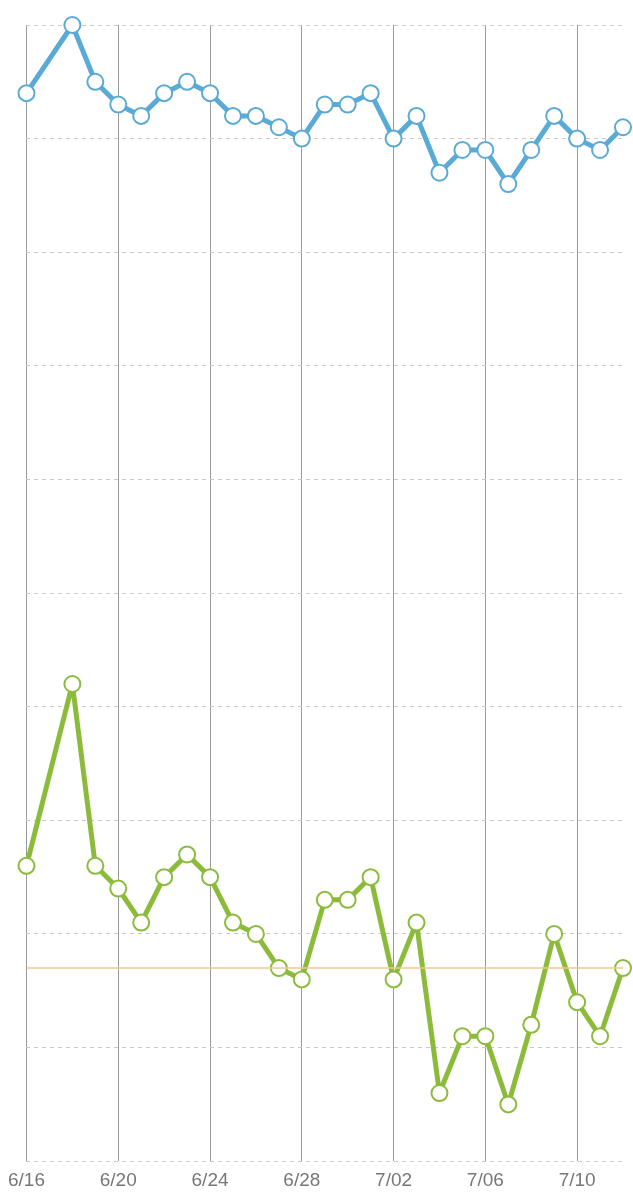  Describe the element at coordinates (302, 1179) in the screenshot. I see `x-tick-label: 6/28` at that location.